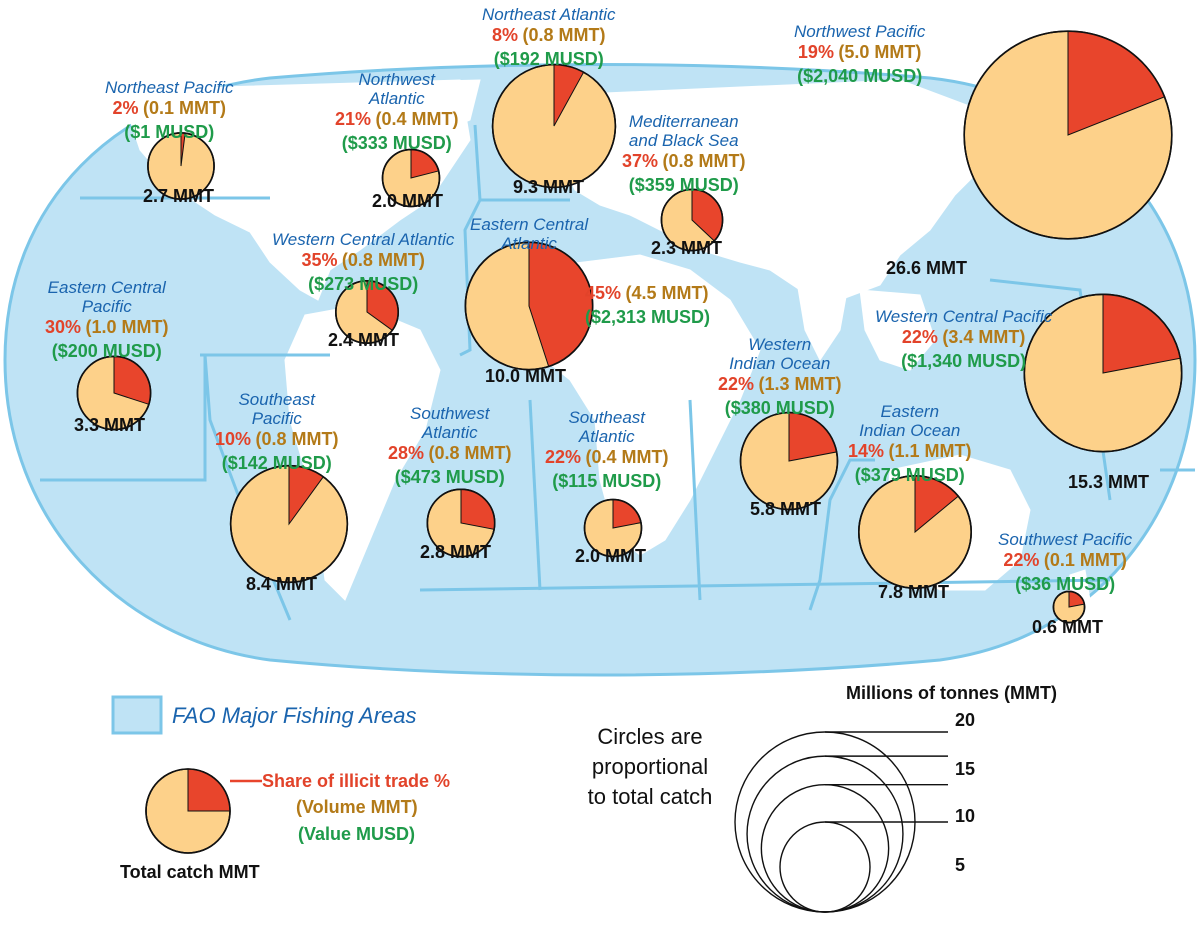  Describe the element at coordinates (786, 509) in the screenshot. I see `total-catch: 5.8 MMT` at that location.